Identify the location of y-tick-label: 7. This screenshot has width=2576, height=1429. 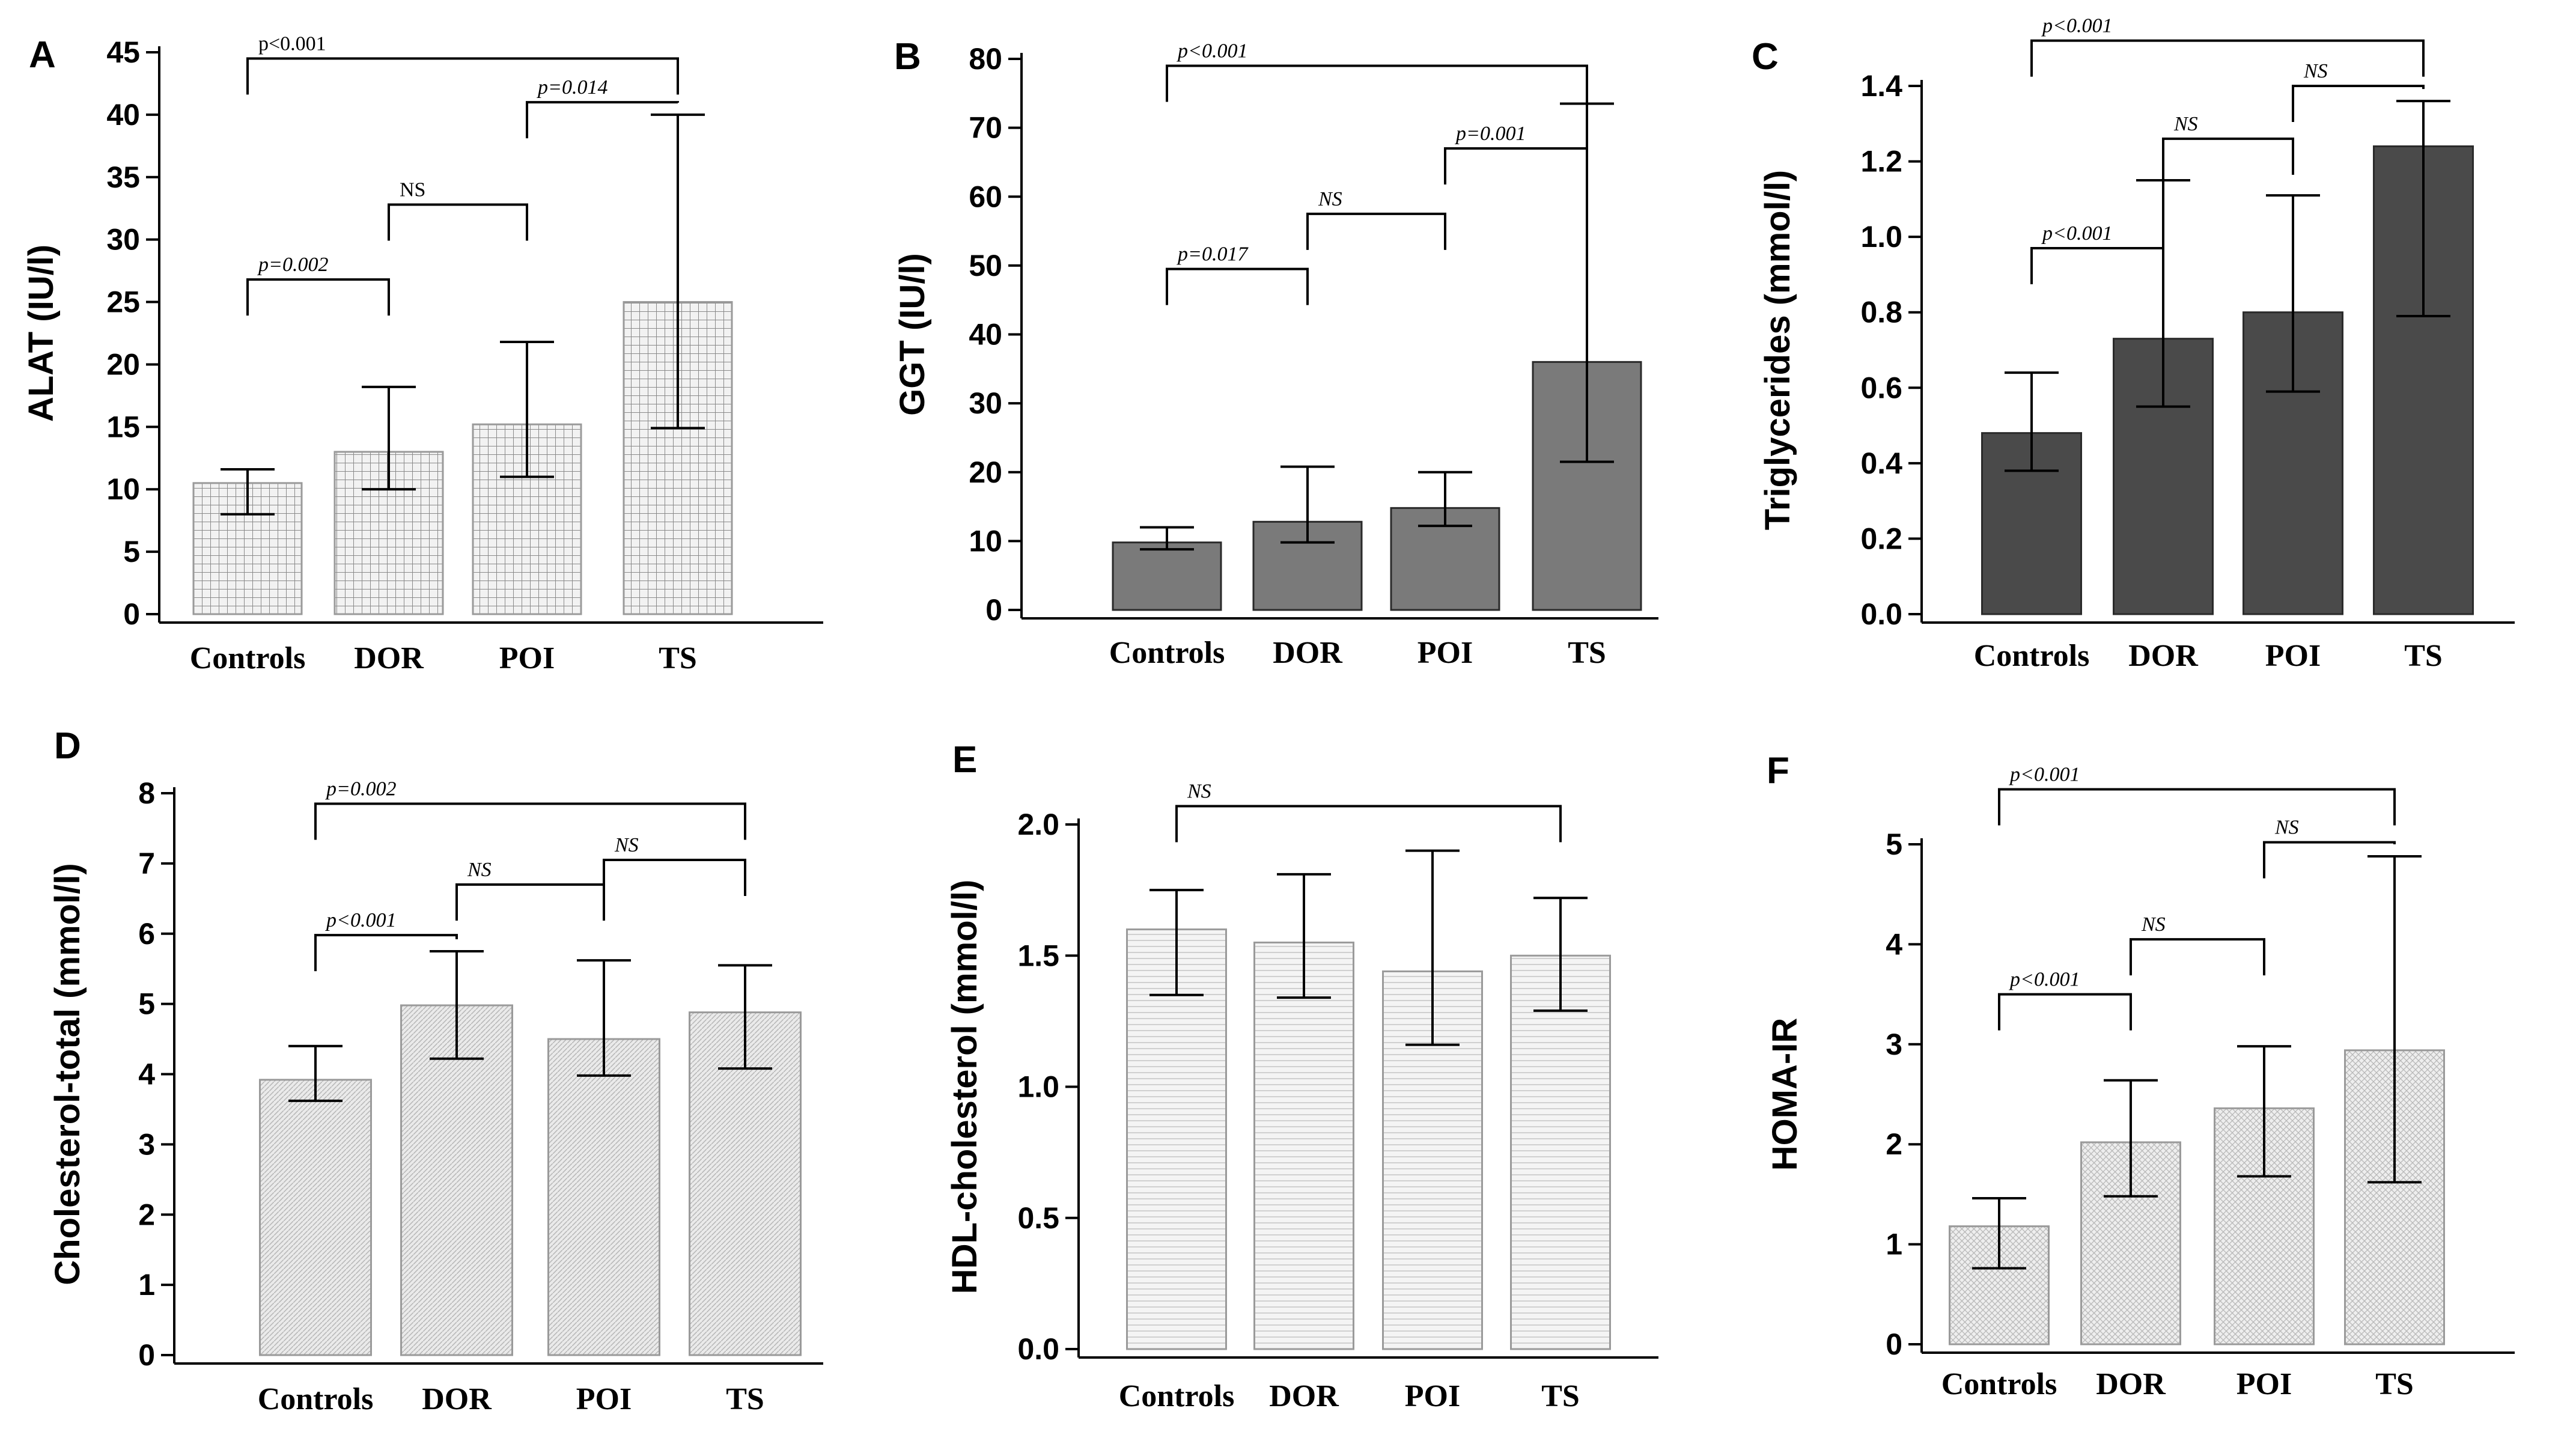
(146, 863).